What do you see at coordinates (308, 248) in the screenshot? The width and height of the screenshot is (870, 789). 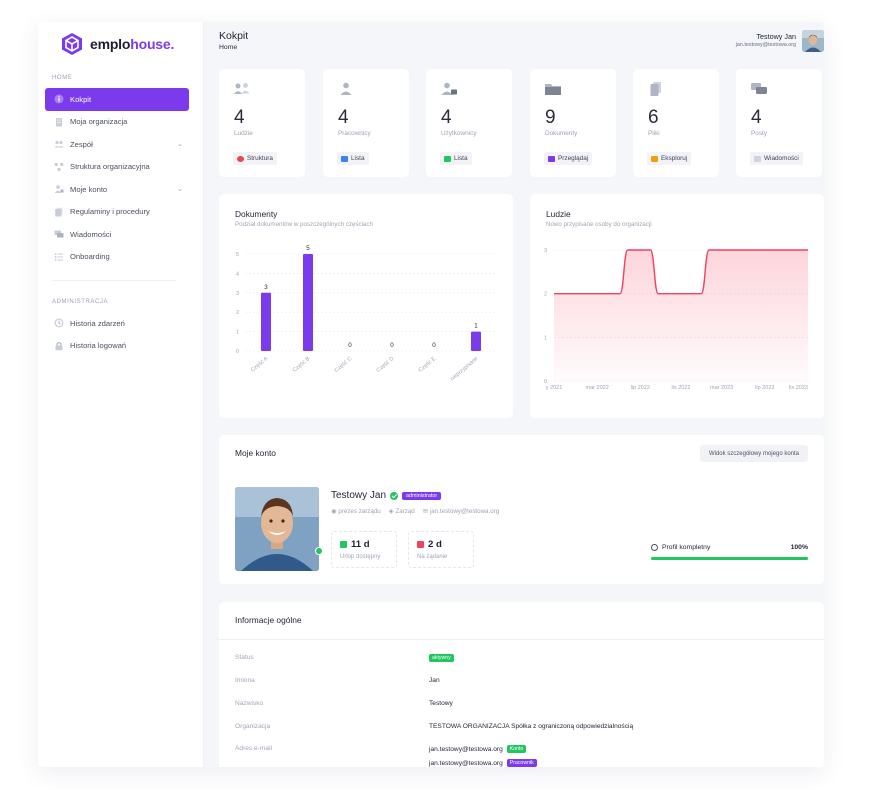 I see `data-label: 5` at bounding box center [308, 248].